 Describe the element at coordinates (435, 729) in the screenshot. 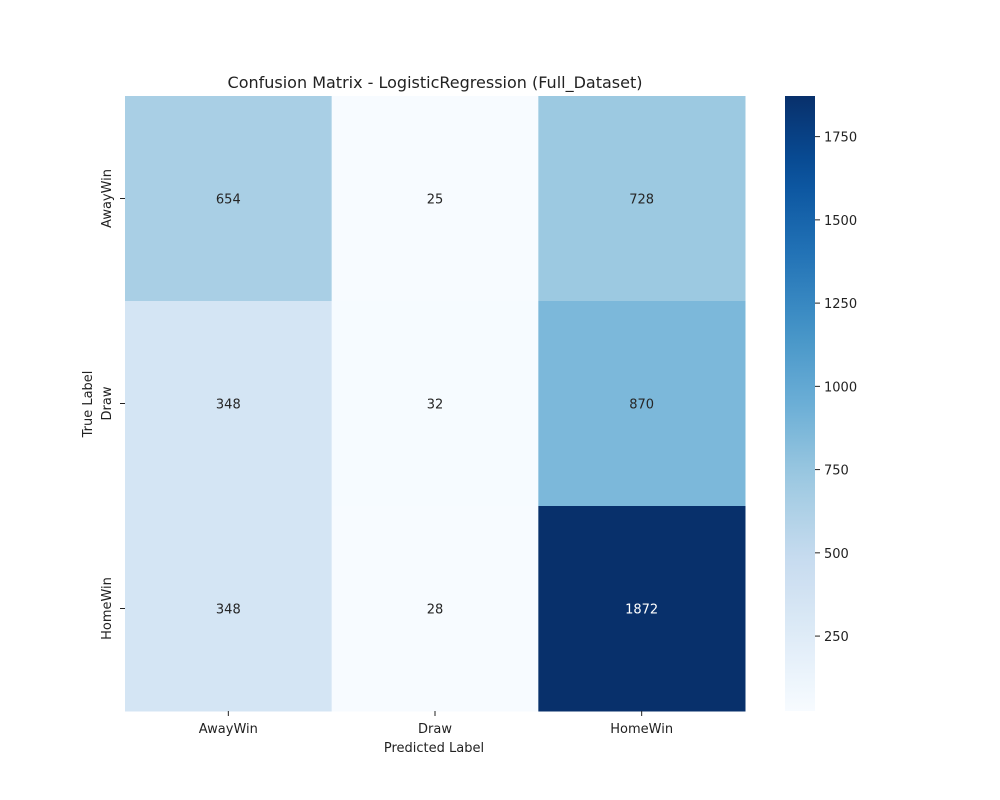

I see `x-tick-label: Draw` at that location.